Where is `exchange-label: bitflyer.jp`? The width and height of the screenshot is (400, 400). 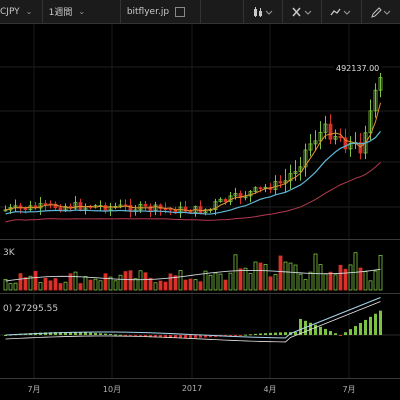 exchange-label: bitflyer.jp is located at coordinates (148, 11).